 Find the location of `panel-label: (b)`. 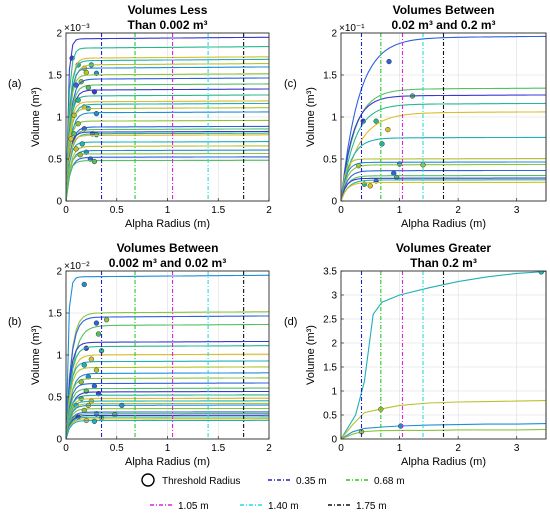

panel-label: (b) is located at coordinates (14, 322).